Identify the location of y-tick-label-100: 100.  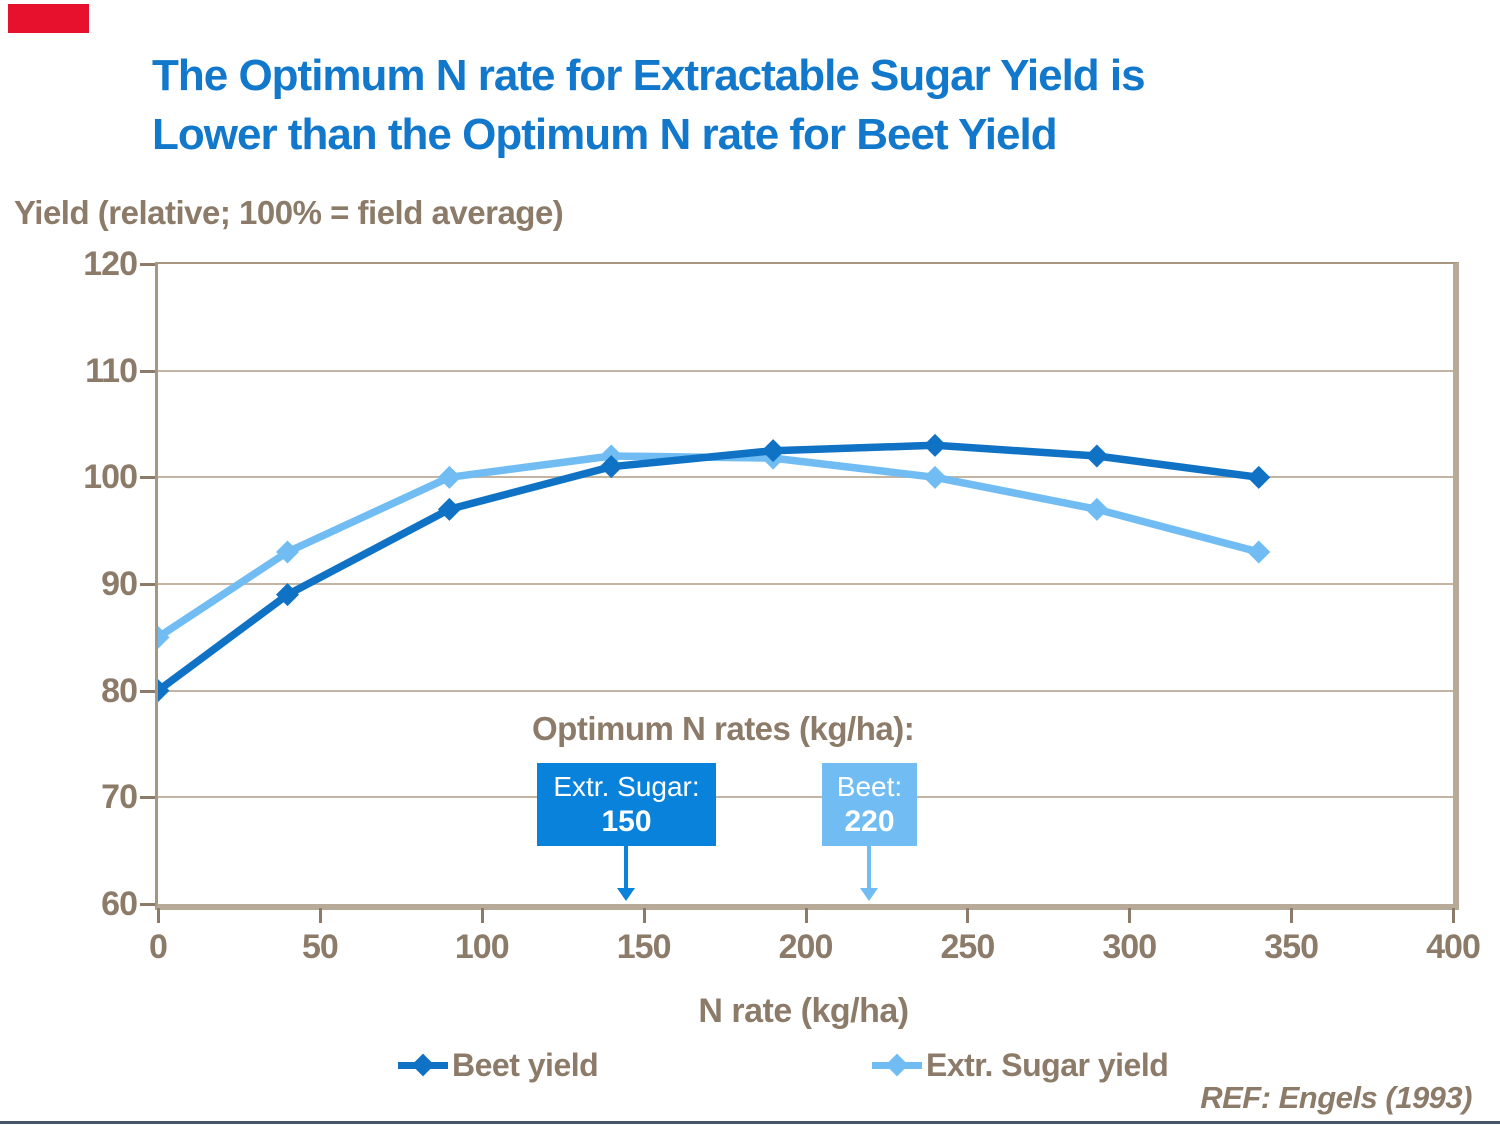
(110, 477).